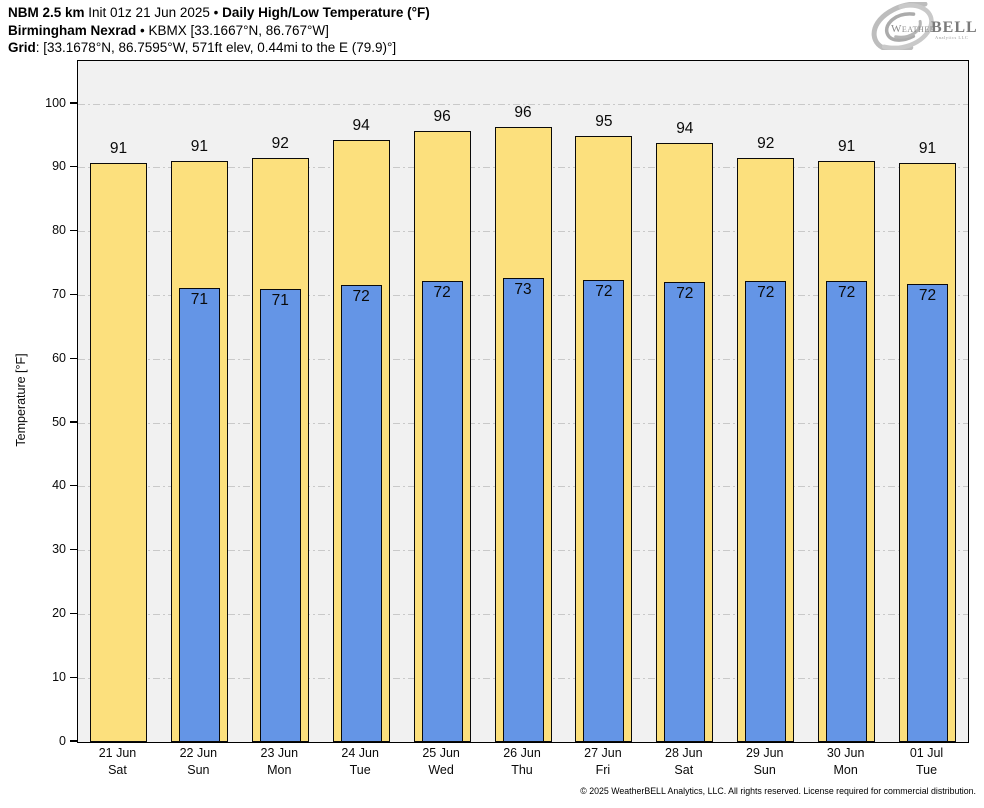  I want to click on high-bar, so click(118, 452).